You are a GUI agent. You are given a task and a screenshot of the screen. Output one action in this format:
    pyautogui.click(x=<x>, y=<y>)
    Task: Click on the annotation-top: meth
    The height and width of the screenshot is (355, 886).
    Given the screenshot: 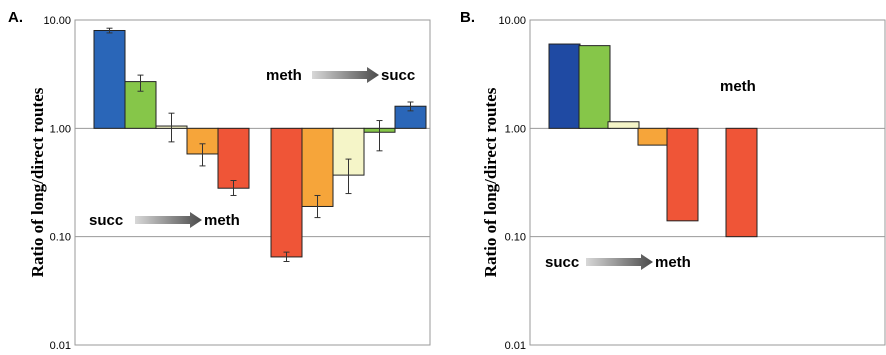 What is the action you would take?
    pyautogui.click(x=738, y=86)
    